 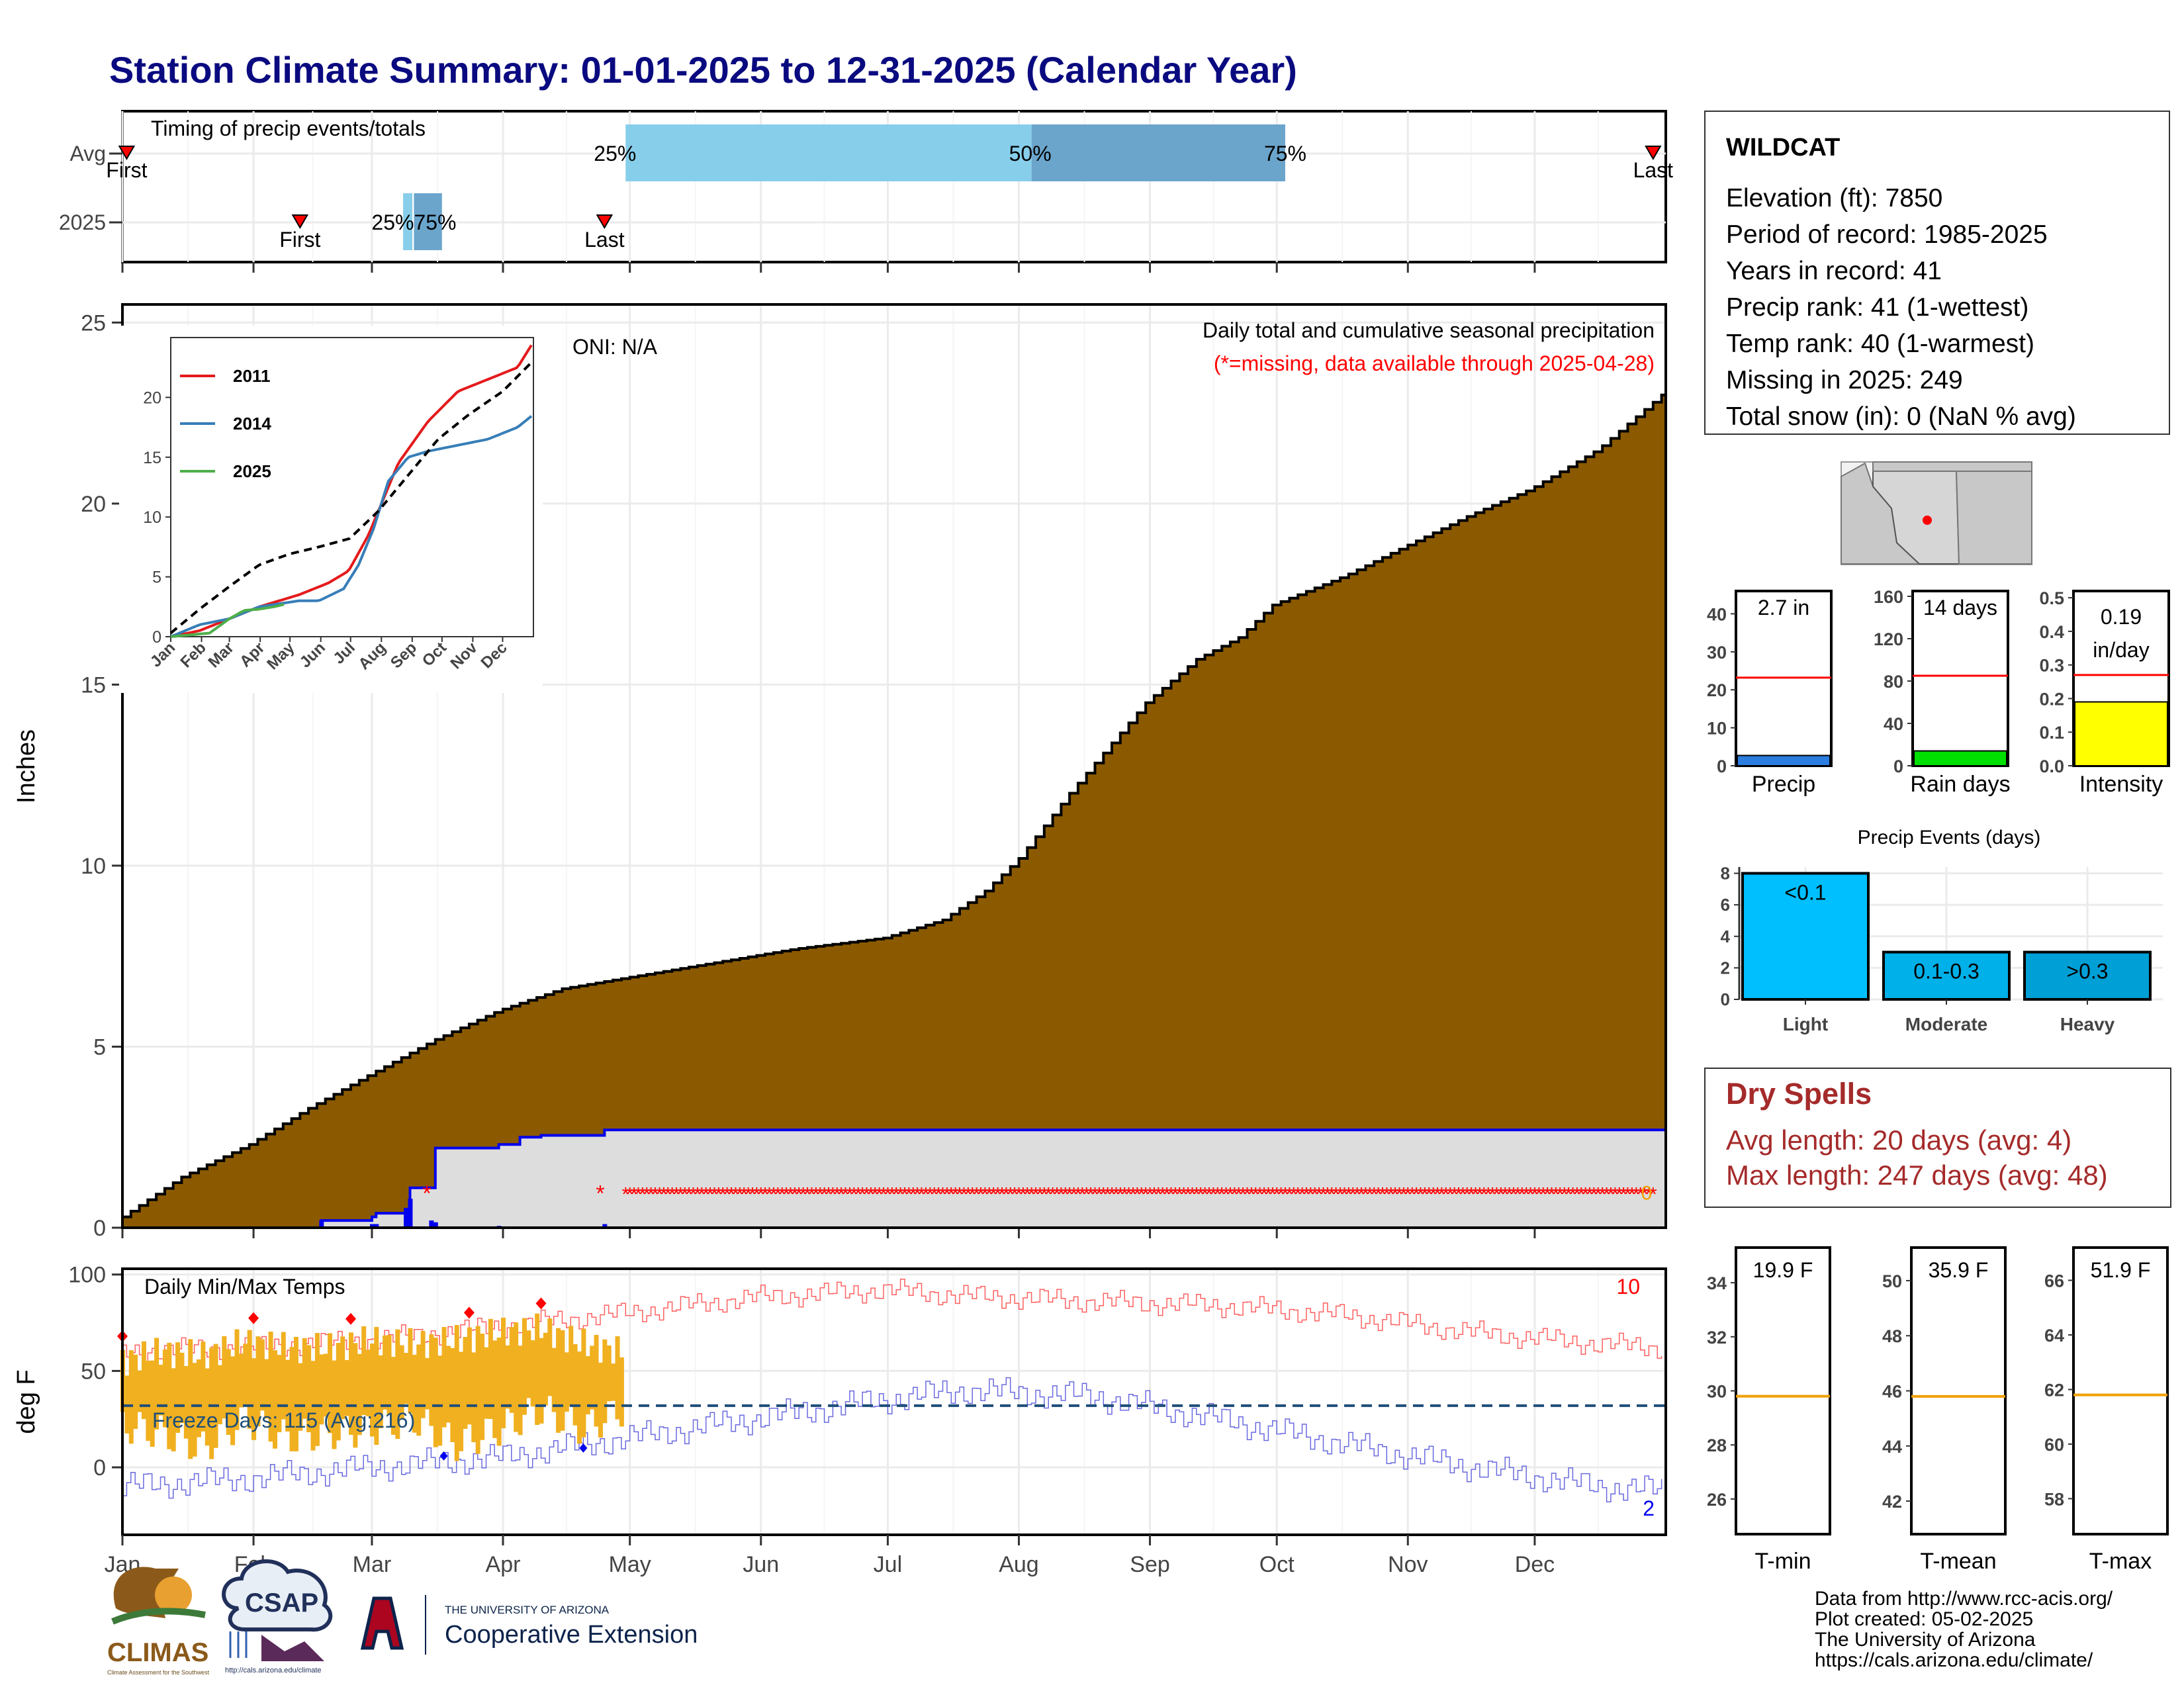 I want to click on avg-first-marker, so click(x=127, y=153).